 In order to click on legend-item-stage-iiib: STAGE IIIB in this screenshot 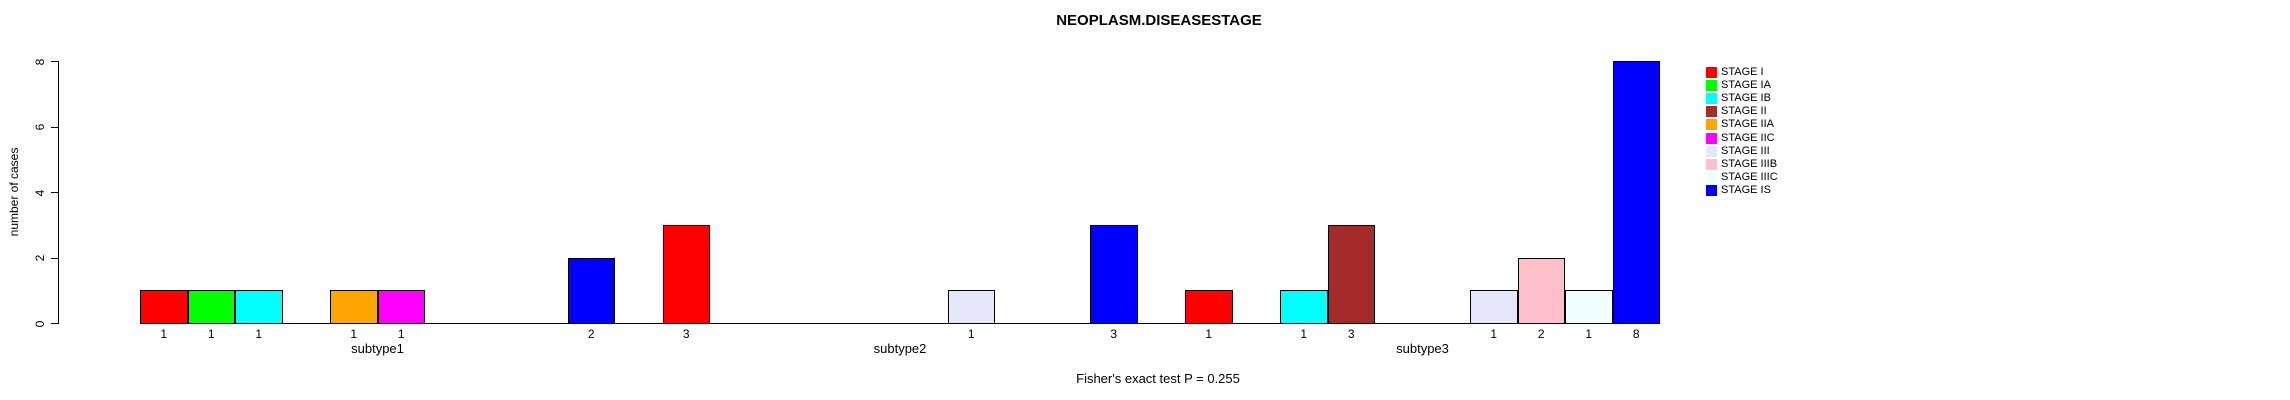, I will do `click(1741, 164)`.